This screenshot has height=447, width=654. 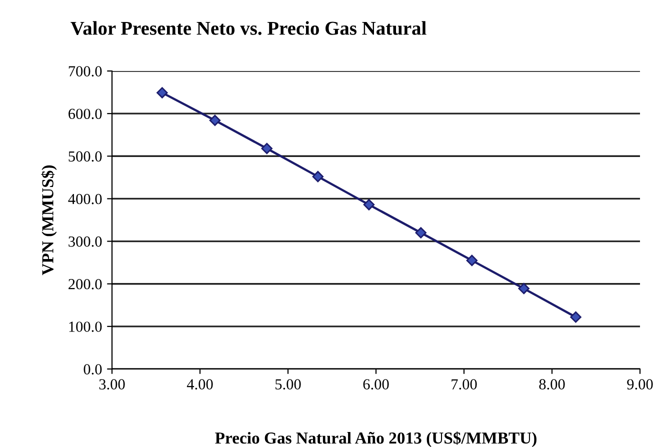 What do you see at coordinates (288, 384) in the screenshot?
I see `x-tick-label: 5.00` at bounding box center [288, 384].